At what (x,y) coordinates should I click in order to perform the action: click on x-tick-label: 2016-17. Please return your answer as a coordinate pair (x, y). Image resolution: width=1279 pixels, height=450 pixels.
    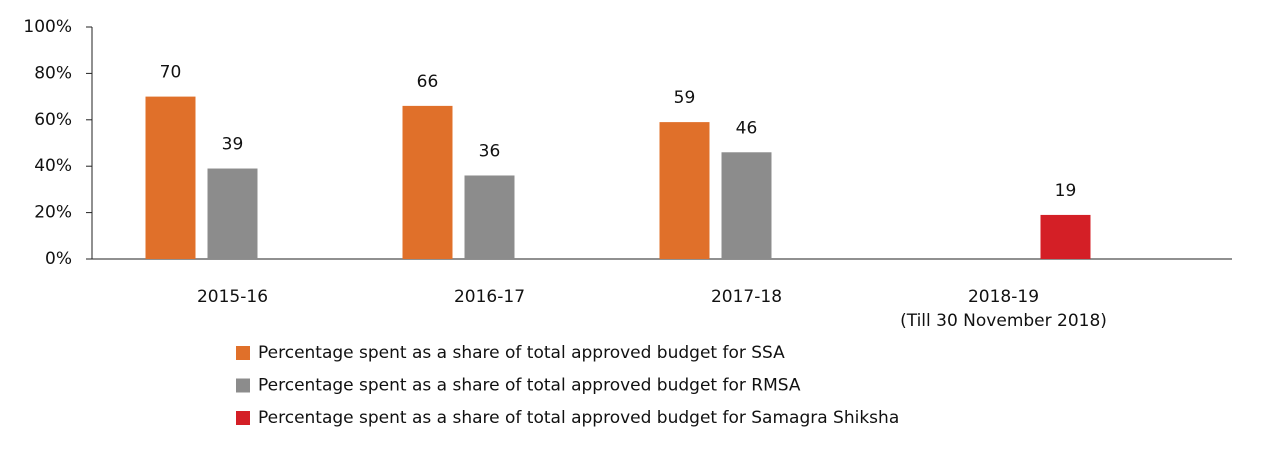
    Looking at the image, I should click on (489, 297).